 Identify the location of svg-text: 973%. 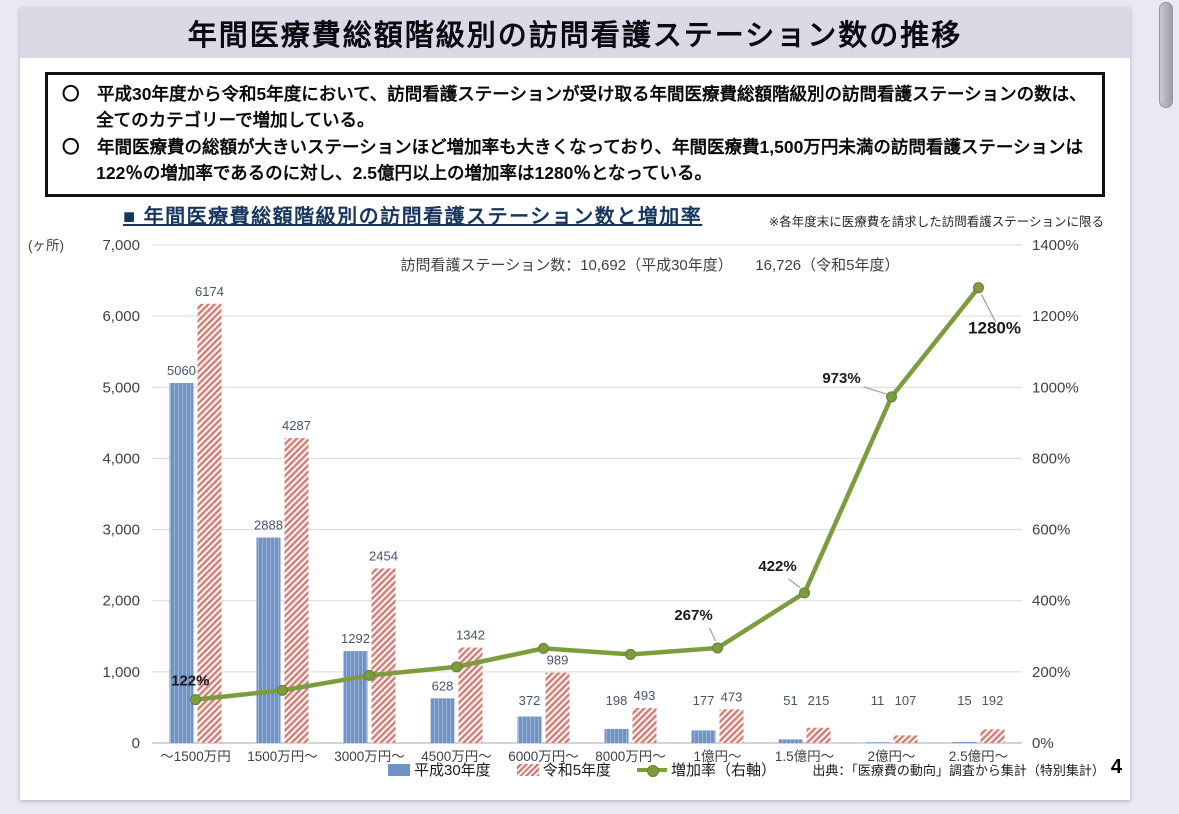
(841, 378).